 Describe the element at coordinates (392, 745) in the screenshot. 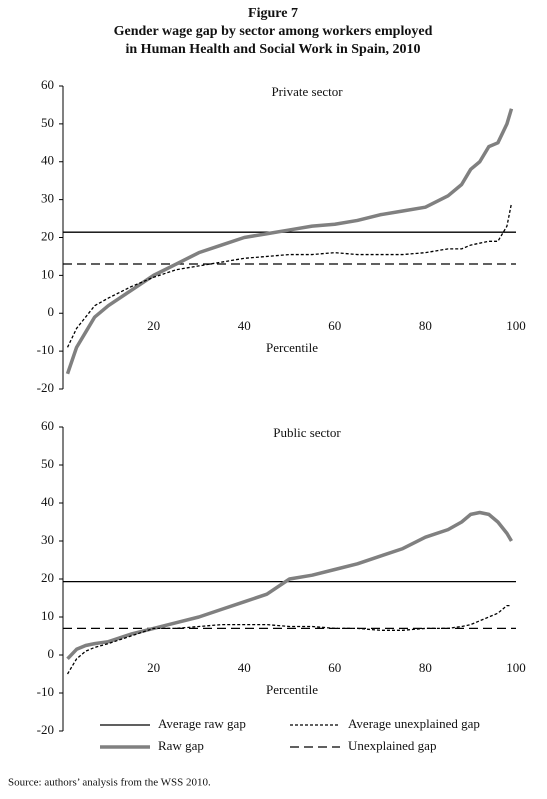

I see `legend-label: Unexplained gap` at that location.